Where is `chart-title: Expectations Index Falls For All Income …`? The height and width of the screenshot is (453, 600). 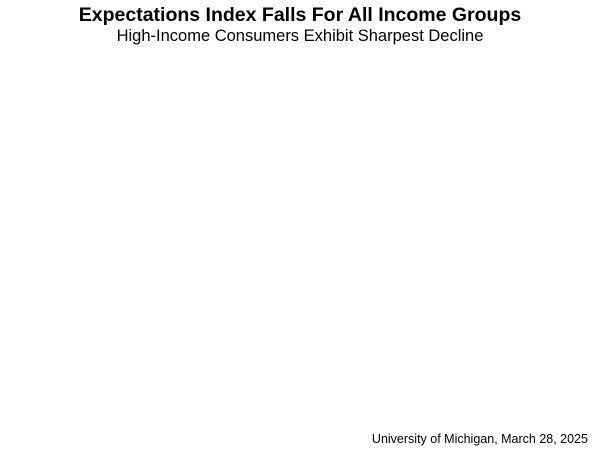
chart-title: Expectations Index Falls For All Income … is located at coordinates (300, 15).